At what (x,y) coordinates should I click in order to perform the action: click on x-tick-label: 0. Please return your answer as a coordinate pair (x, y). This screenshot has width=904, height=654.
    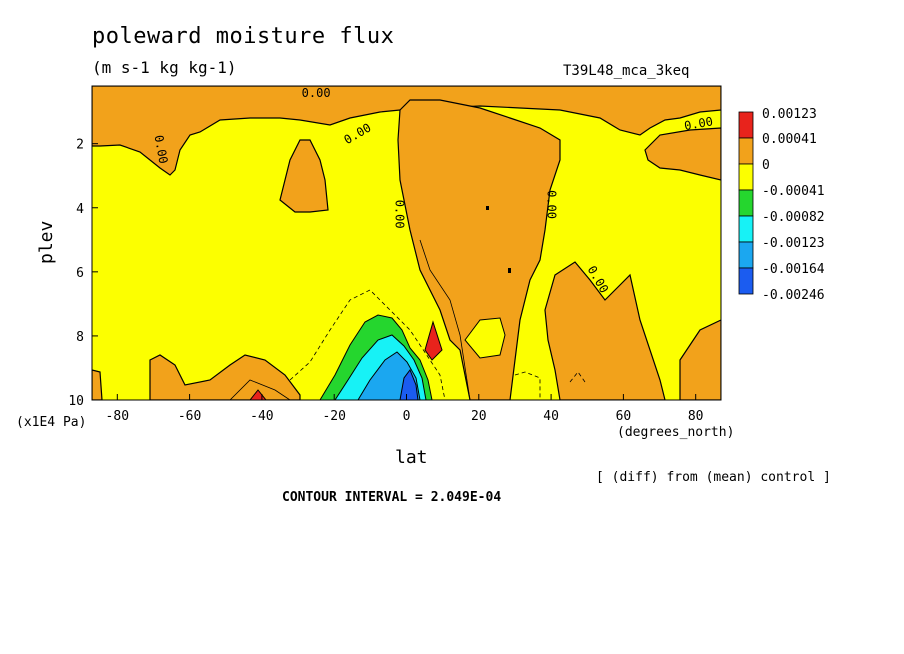
    Looking at the image, I should click on (407, 416).